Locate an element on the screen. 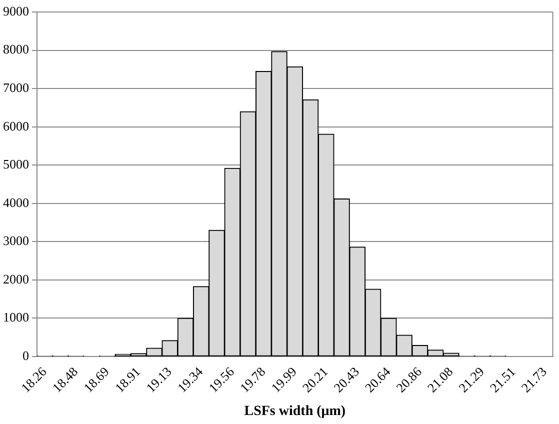 The width and height of the screenshot is (559, 424). y-tick-label: 0 is located at coordinates (25, 355).